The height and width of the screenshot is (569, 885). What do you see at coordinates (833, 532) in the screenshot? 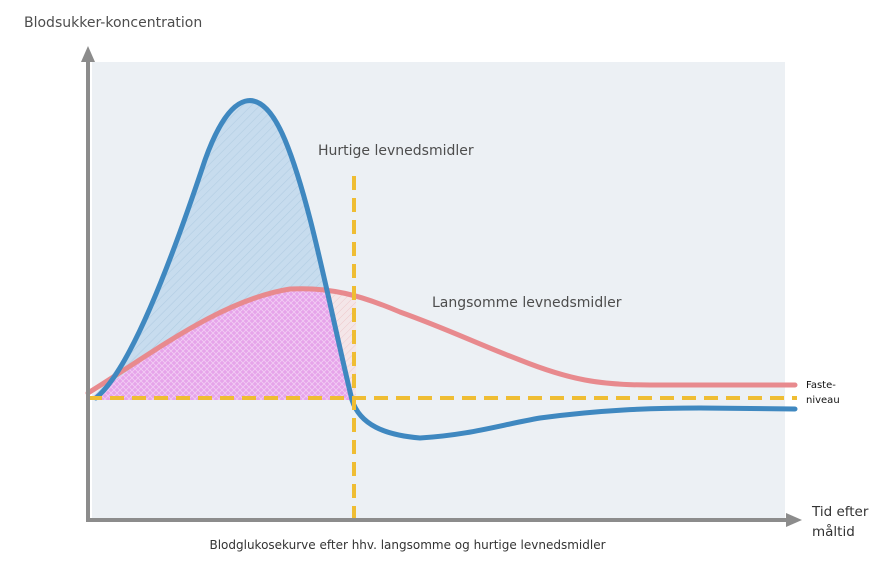
I see `x-axis-label-line2: måltid` at bounding box center [833, 532].